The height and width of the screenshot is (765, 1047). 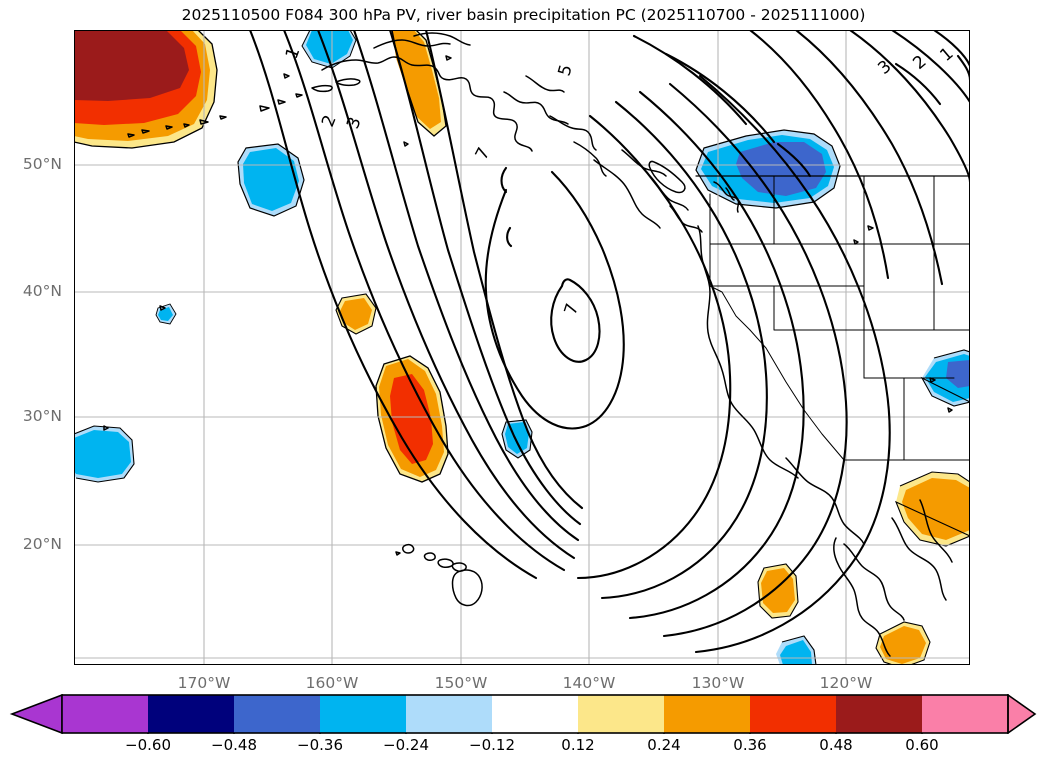 I want to click on colorbar-tick-label-6: 0.24, so click(x=664, y=745).